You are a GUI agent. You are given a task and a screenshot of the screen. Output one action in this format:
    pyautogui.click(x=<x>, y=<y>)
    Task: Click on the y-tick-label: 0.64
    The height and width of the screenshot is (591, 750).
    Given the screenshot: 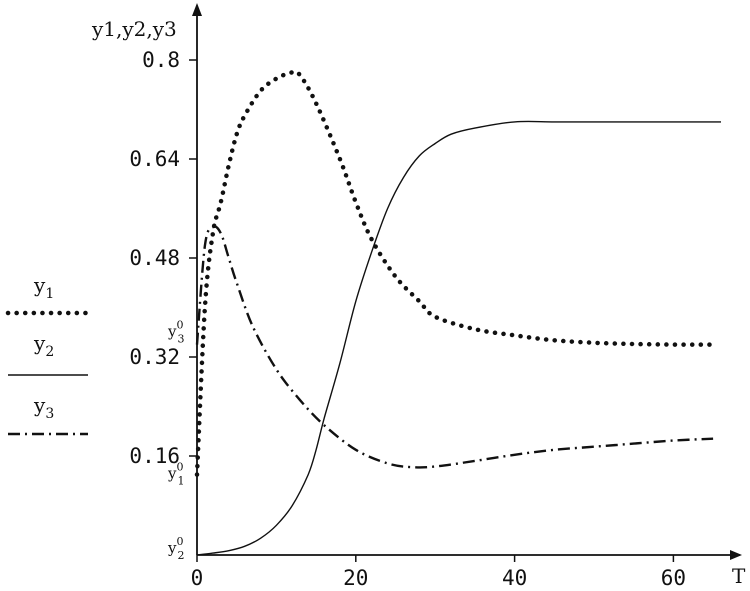 What is the action you would take?
    pyautogui.click(x=154, y=159)
    